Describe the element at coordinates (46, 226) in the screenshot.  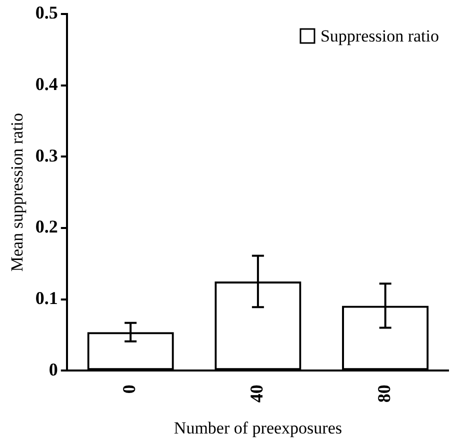
I see `y-tick-label: 0.2` at that location.